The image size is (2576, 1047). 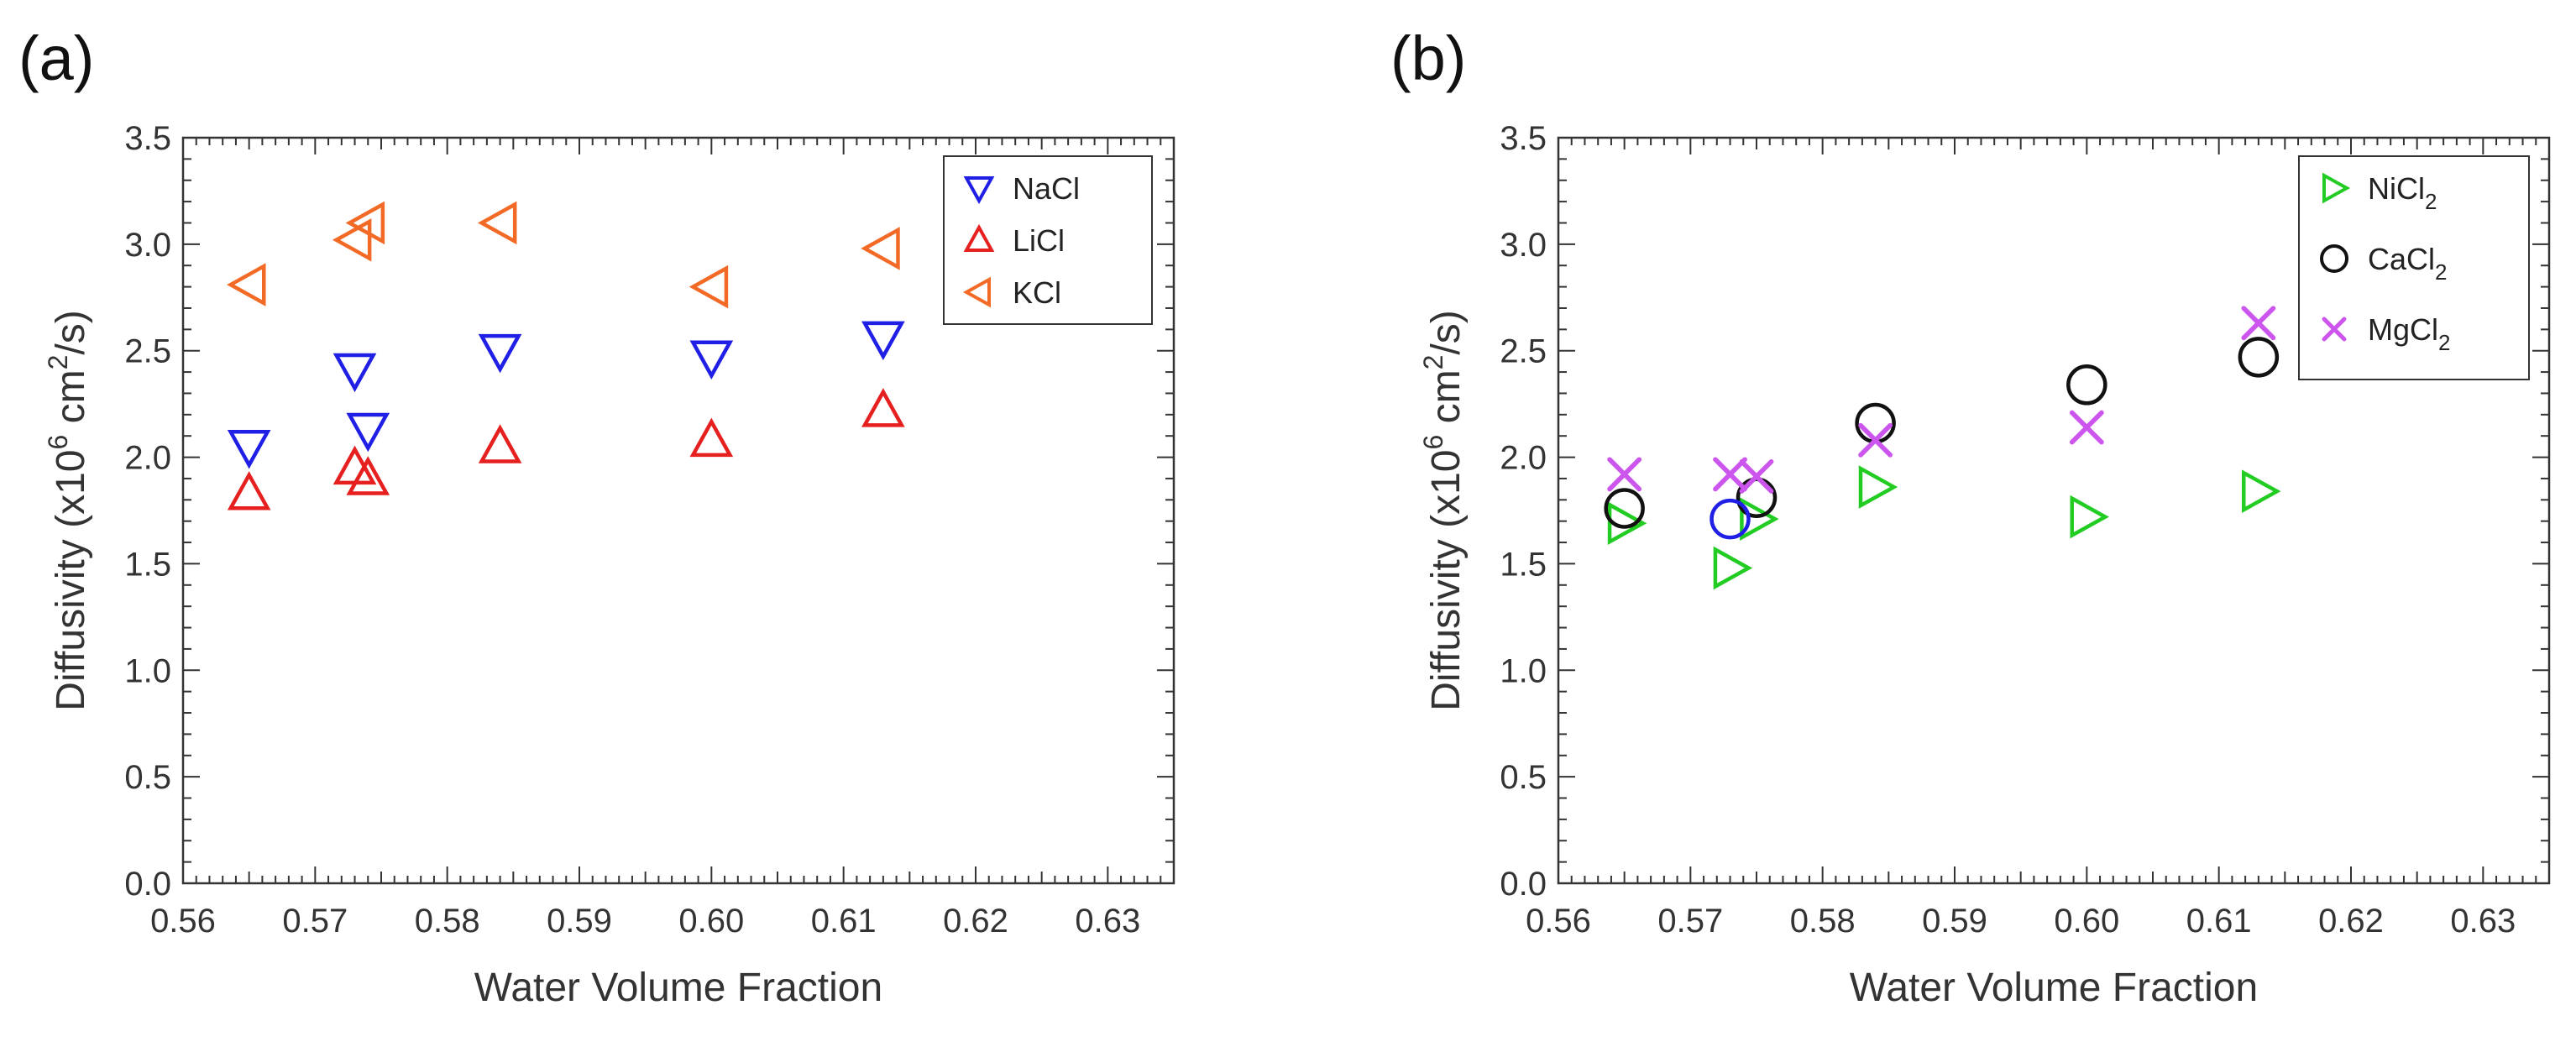 I want to click on y-axis-label: Diffusivity (x106 cm2/s), so click(x=68, y=510).